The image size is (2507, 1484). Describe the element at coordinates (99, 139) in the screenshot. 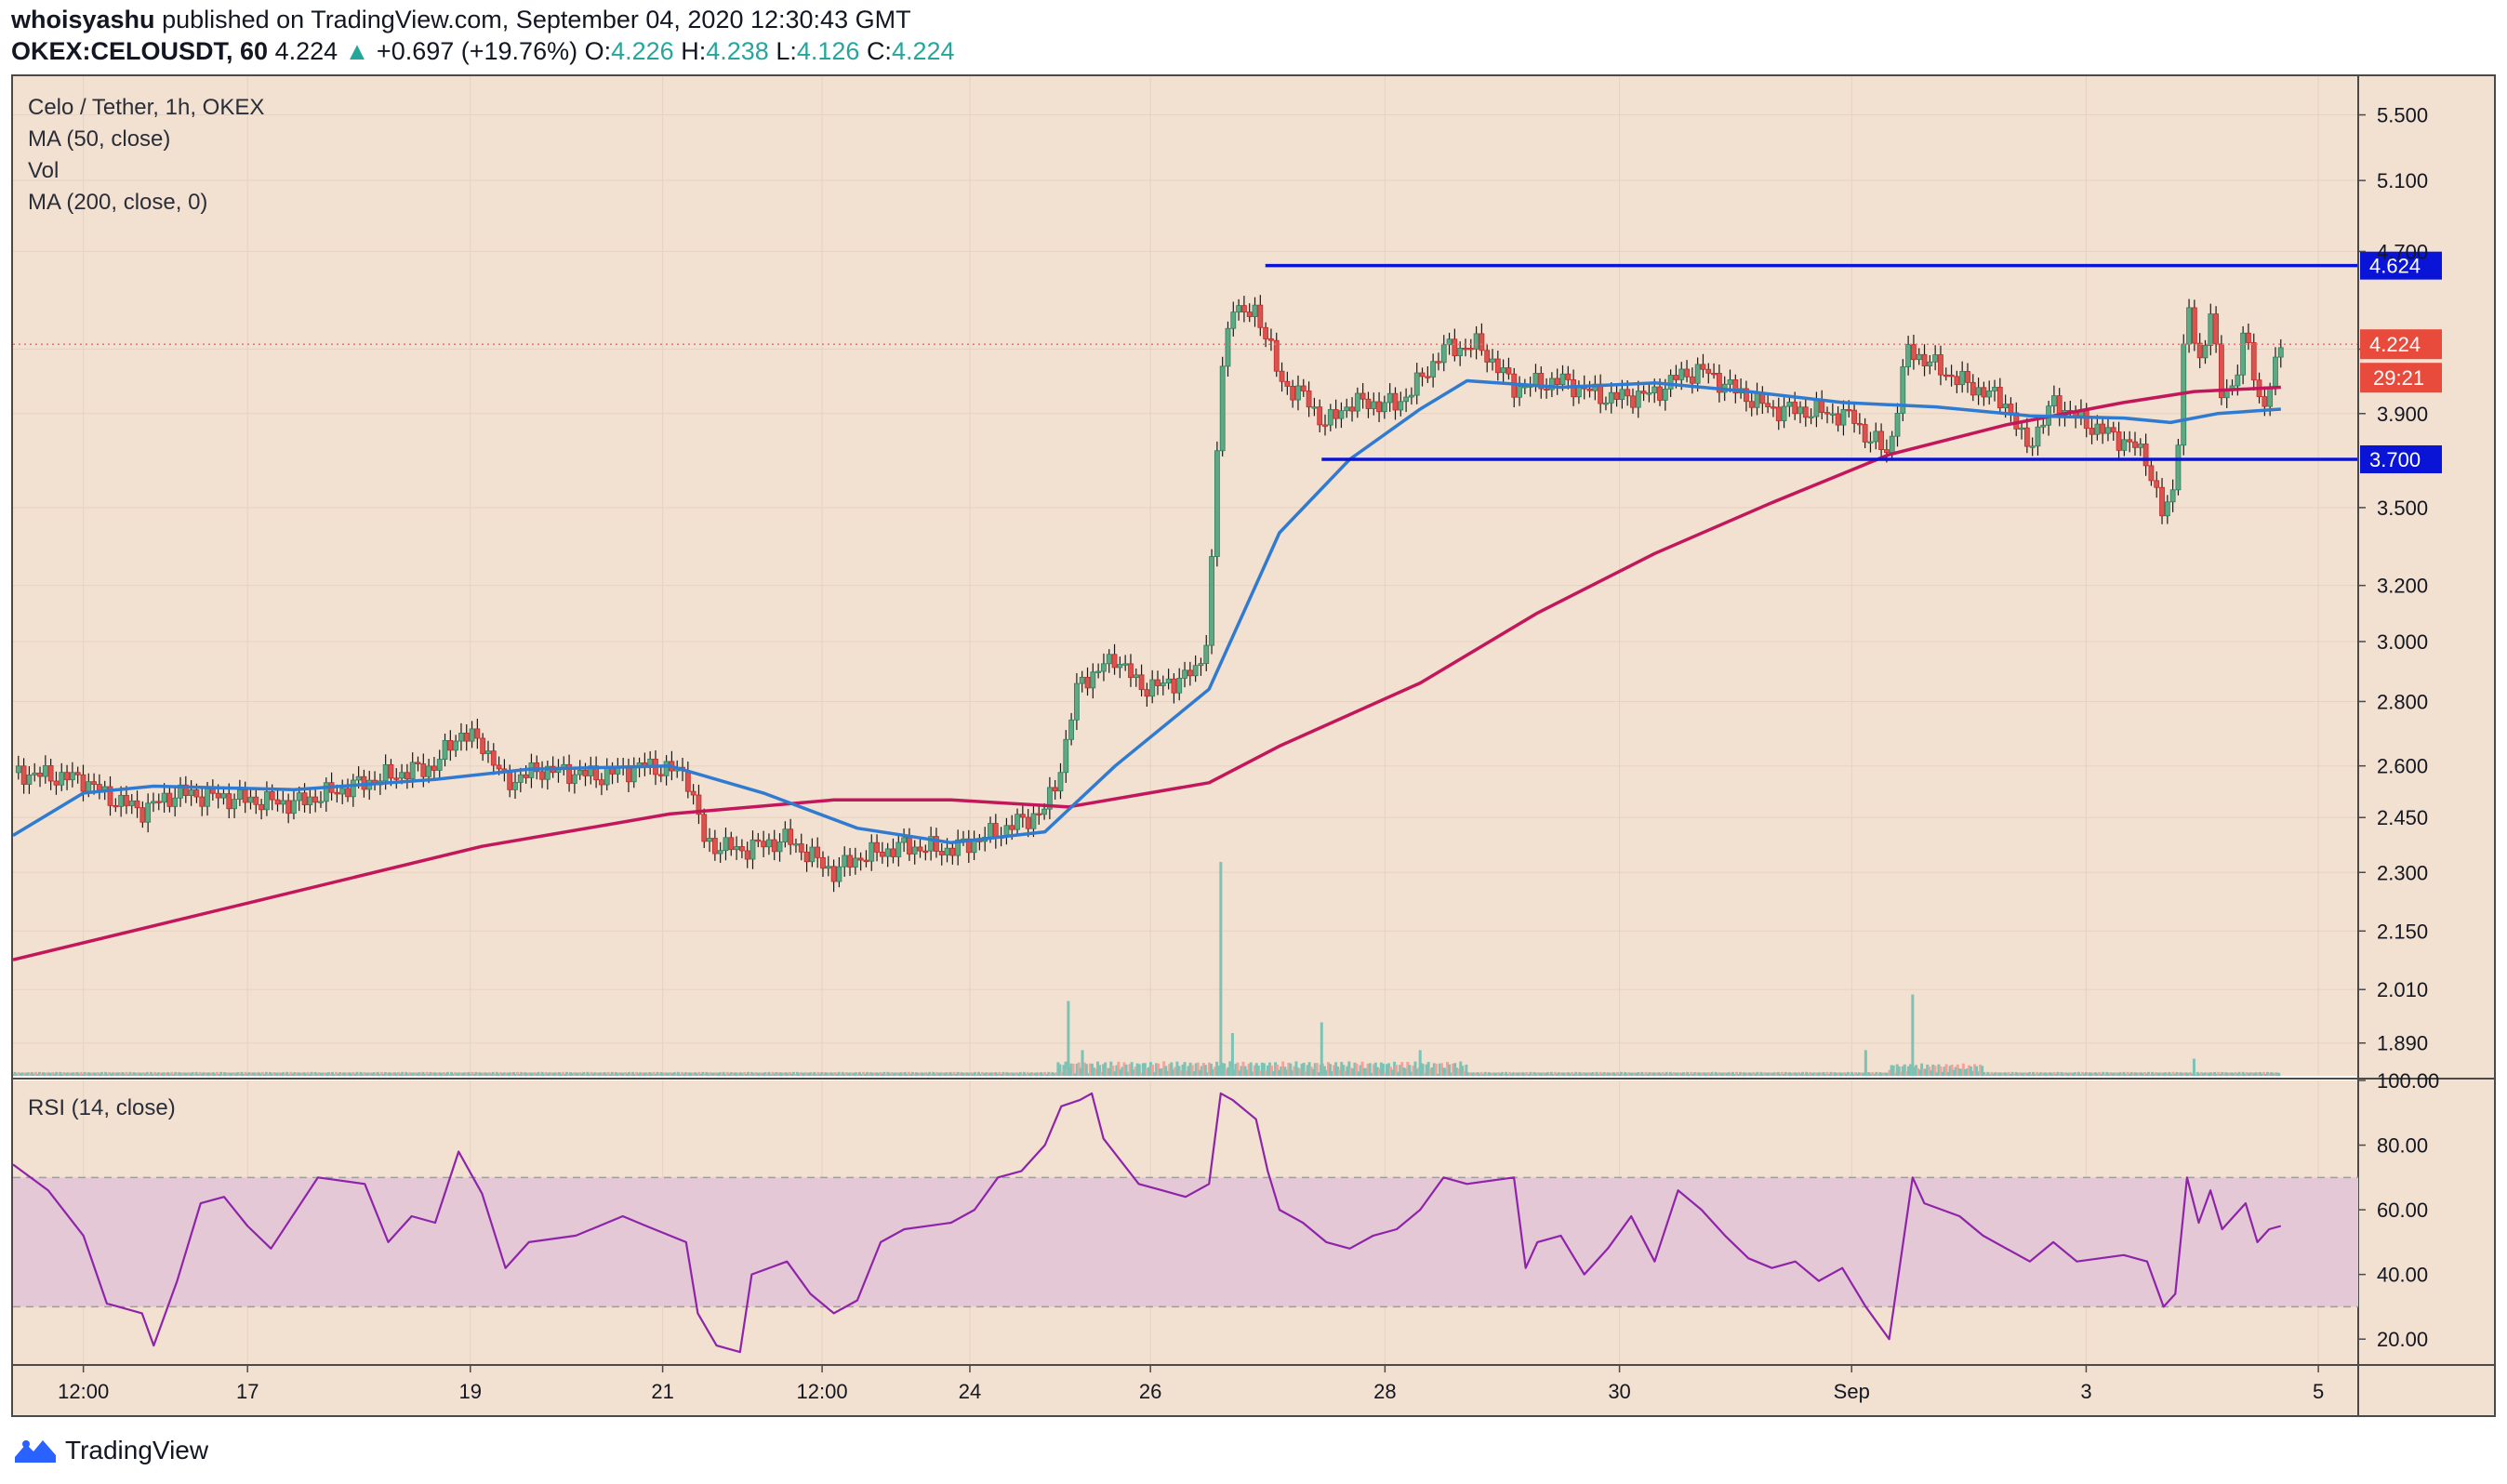

I see `legend-ma50: MA (50, close)` at that location.